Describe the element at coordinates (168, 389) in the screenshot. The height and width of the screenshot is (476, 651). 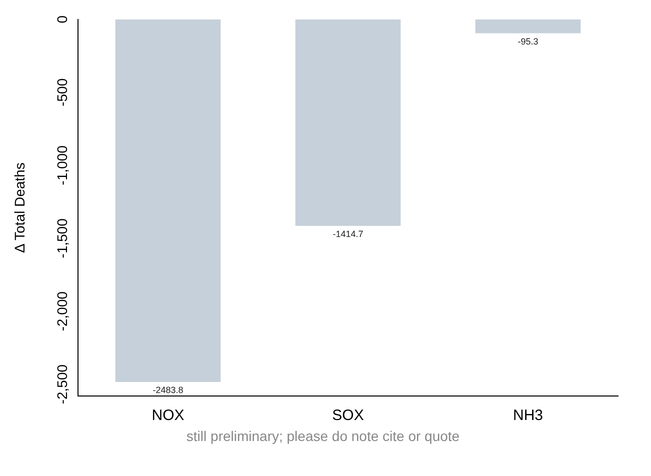
I see `data-label: -2483.8` at that location.